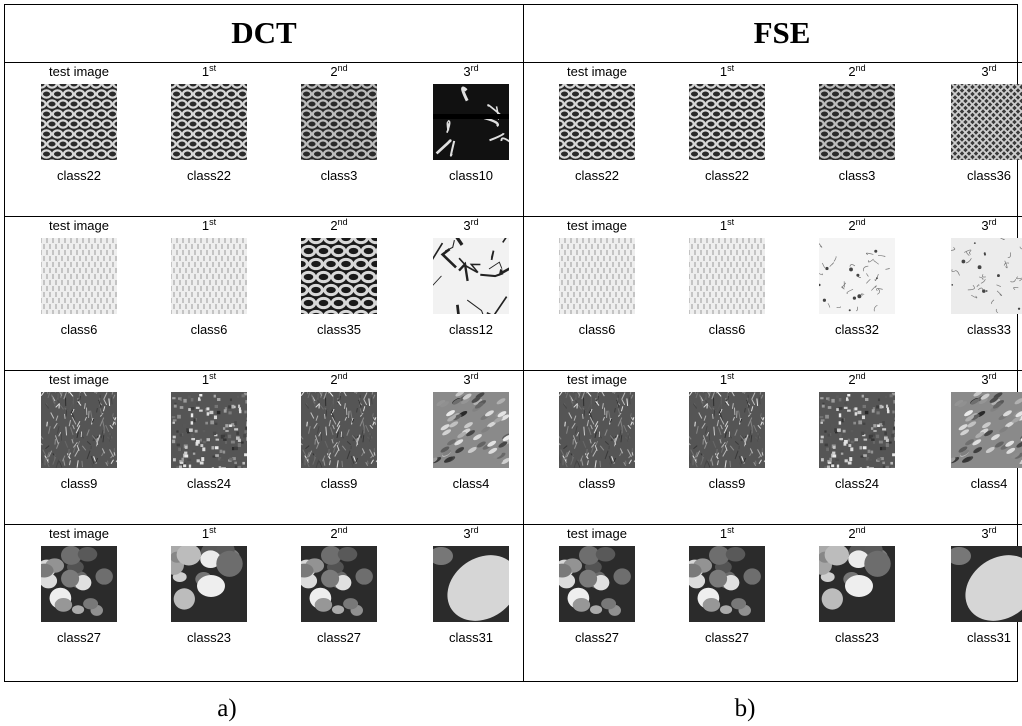 The height and width of the screenshot is (726, 1022). What do you see at coordinates (986, 122) in the screenshot?
I see `texture-diamond` at bounding box center [986, 122].